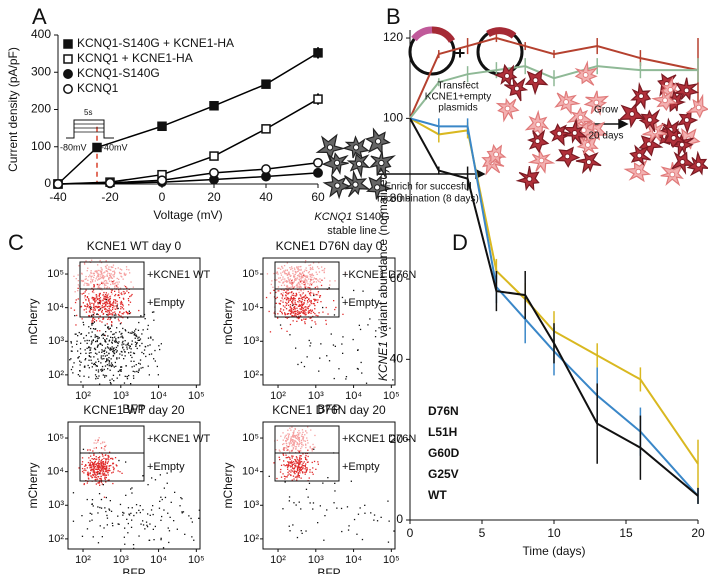 The height and width of the screenshot is (574, 708). Describe the element at coordinates (278, 560) in the screenshot. I see `x-tick-label: 10²` at that location.